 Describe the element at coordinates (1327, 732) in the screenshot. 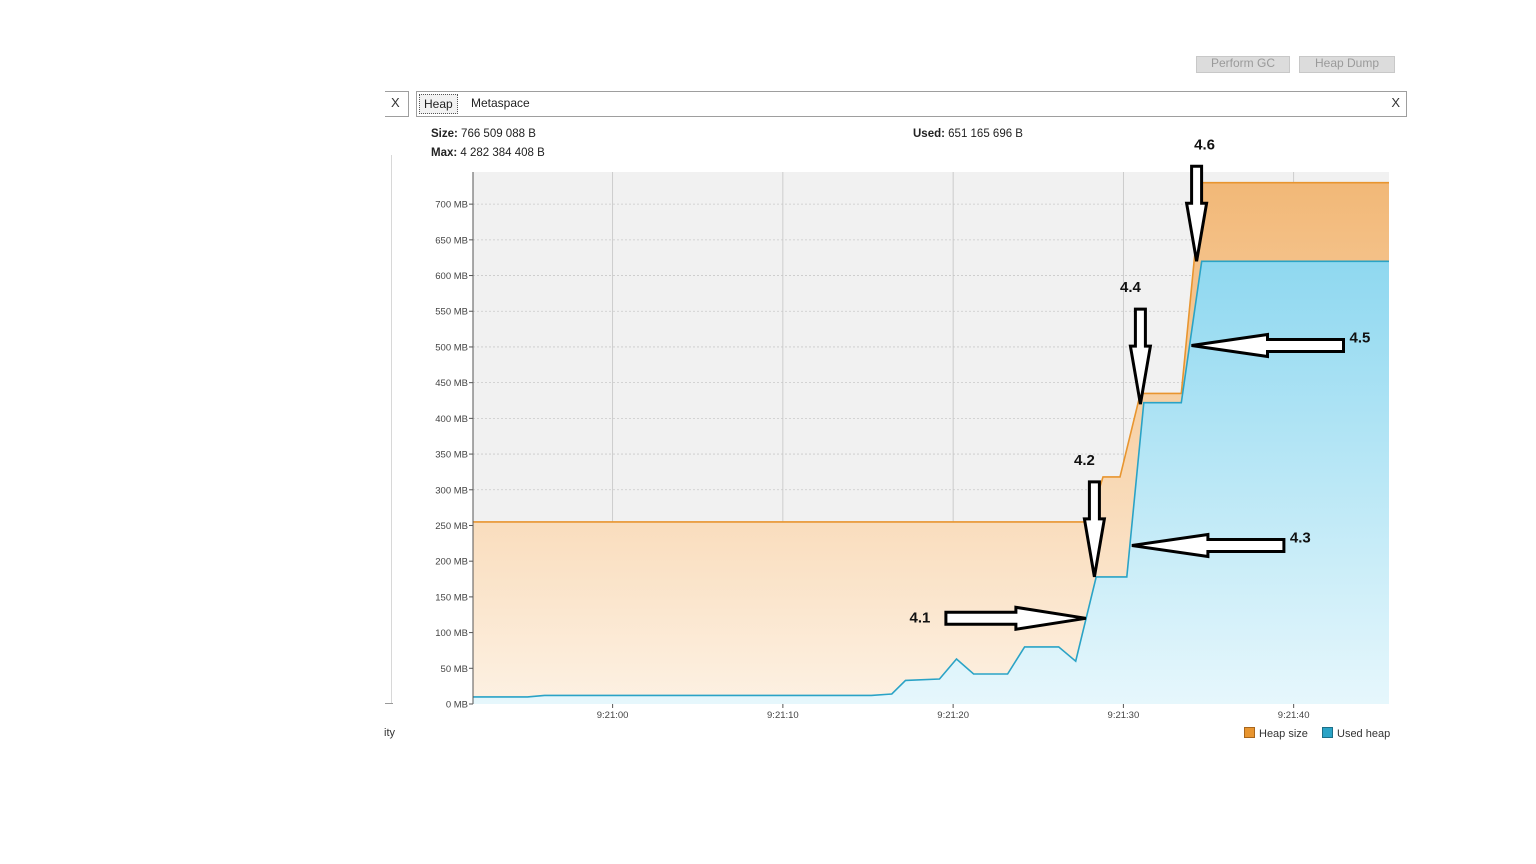

I see `used-heap-swatch` at that location.